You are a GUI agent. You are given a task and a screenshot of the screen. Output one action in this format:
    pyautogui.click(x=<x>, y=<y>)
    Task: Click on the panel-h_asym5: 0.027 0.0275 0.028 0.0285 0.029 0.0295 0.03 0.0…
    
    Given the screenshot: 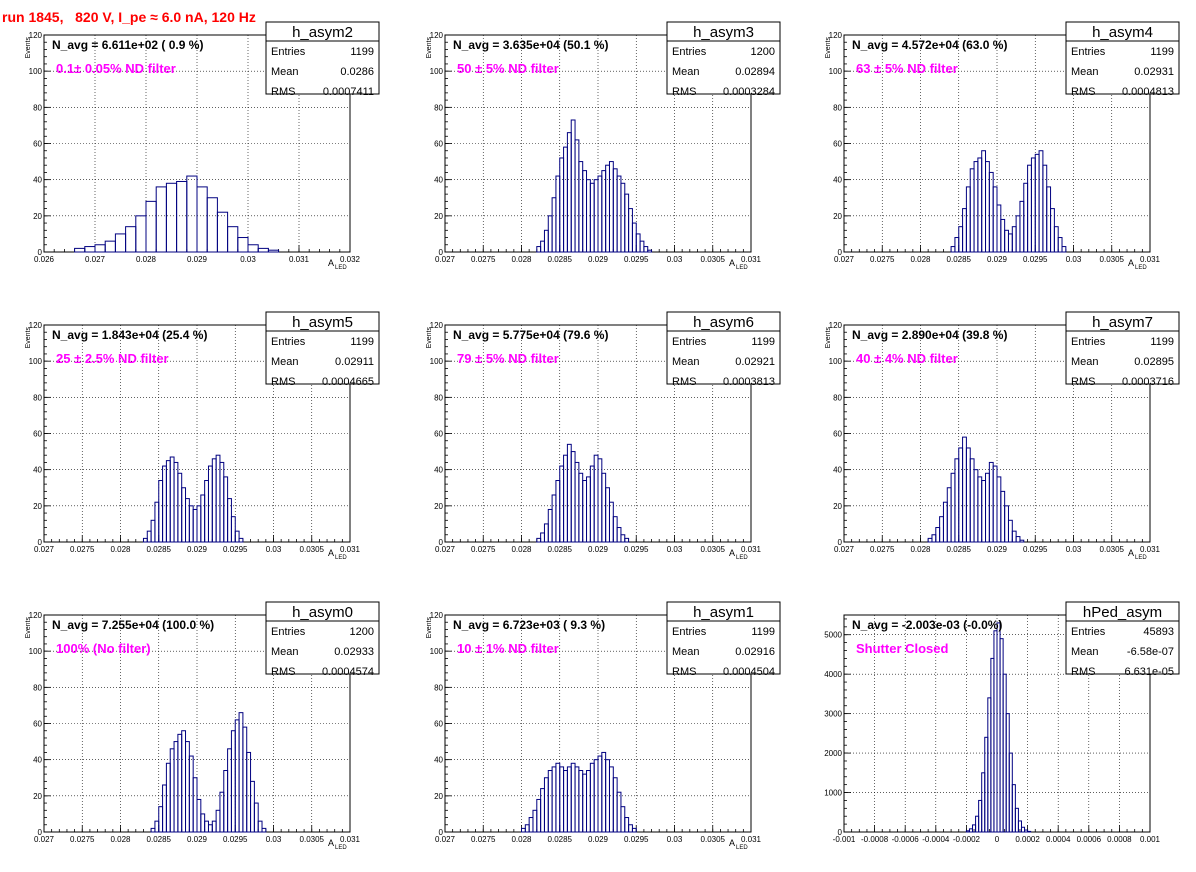 What is the action you would take?
    pyautogui.click(x=202, y=436)
    